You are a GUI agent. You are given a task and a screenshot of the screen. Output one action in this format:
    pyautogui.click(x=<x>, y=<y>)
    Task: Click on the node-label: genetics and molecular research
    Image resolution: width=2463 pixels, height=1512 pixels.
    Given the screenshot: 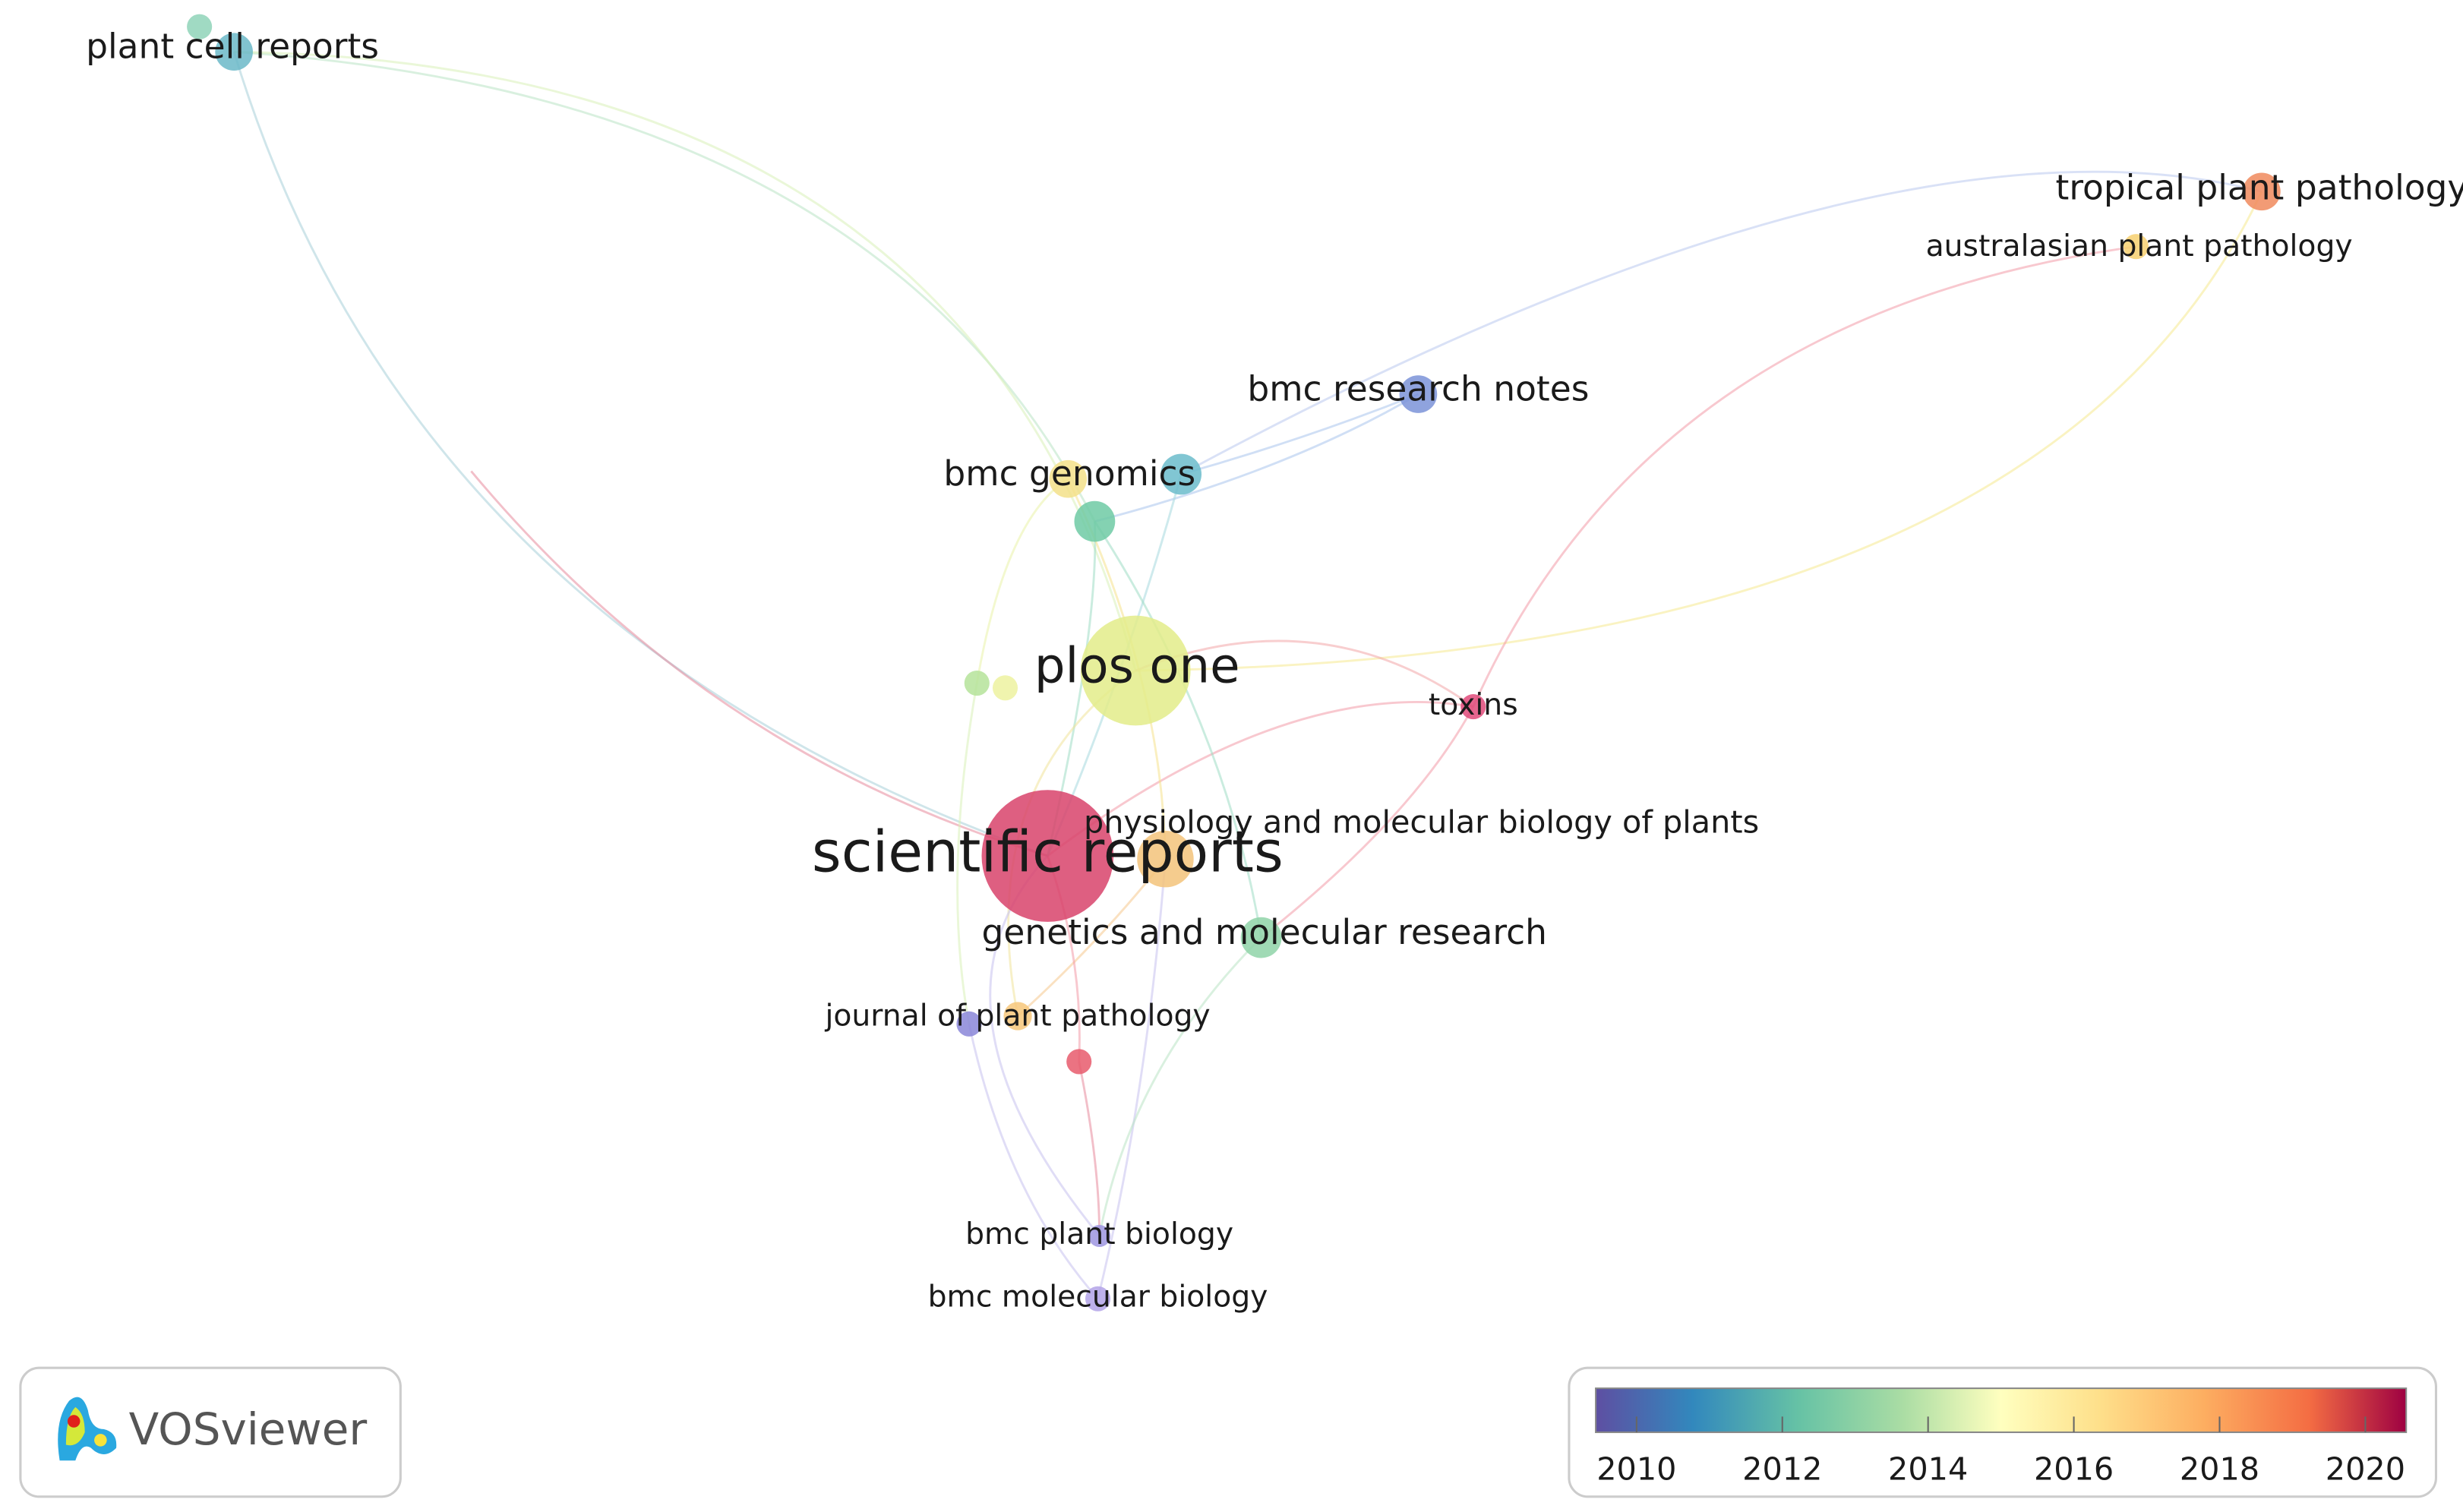 What is the action you would take?
    pyautogui.click(x=1264, y=932)
    